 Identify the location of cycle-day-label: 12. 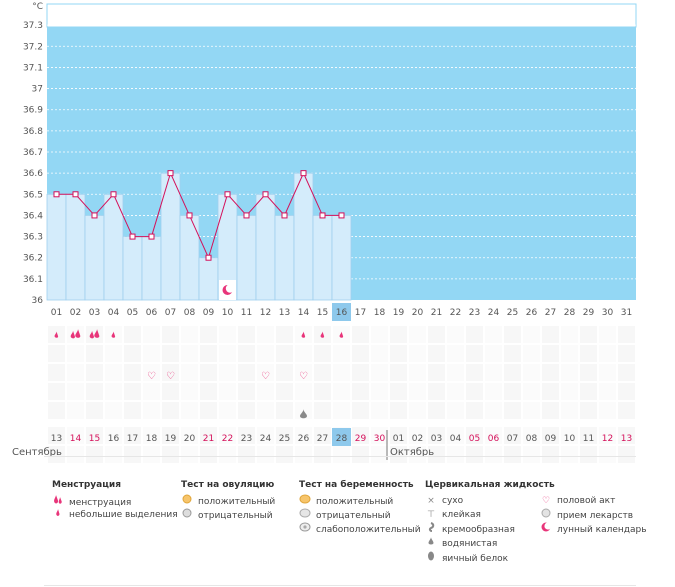
(265, 313).